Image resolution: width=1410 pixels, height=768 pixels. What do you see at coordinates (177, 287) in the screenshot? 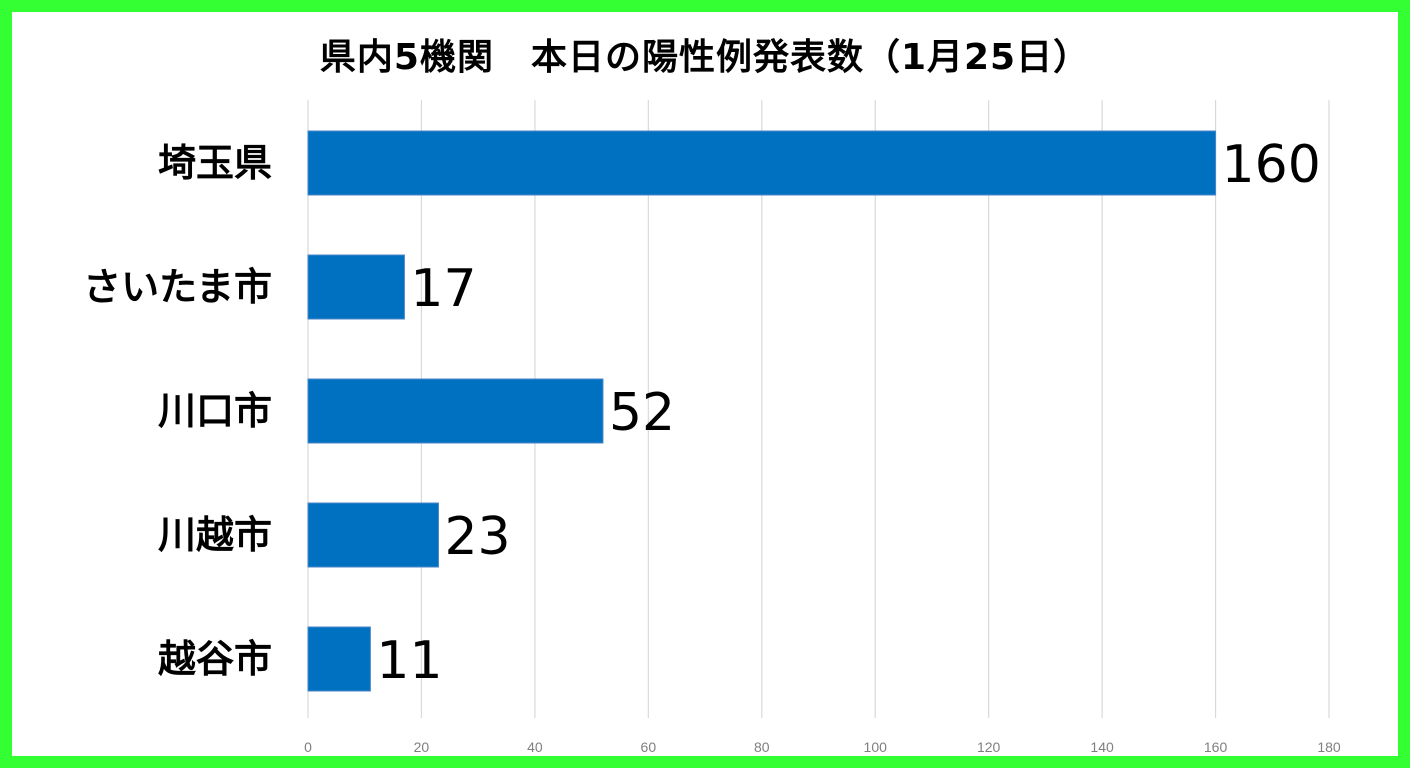
I see `category-label: さいたま市` at bounding box center [177, 287].